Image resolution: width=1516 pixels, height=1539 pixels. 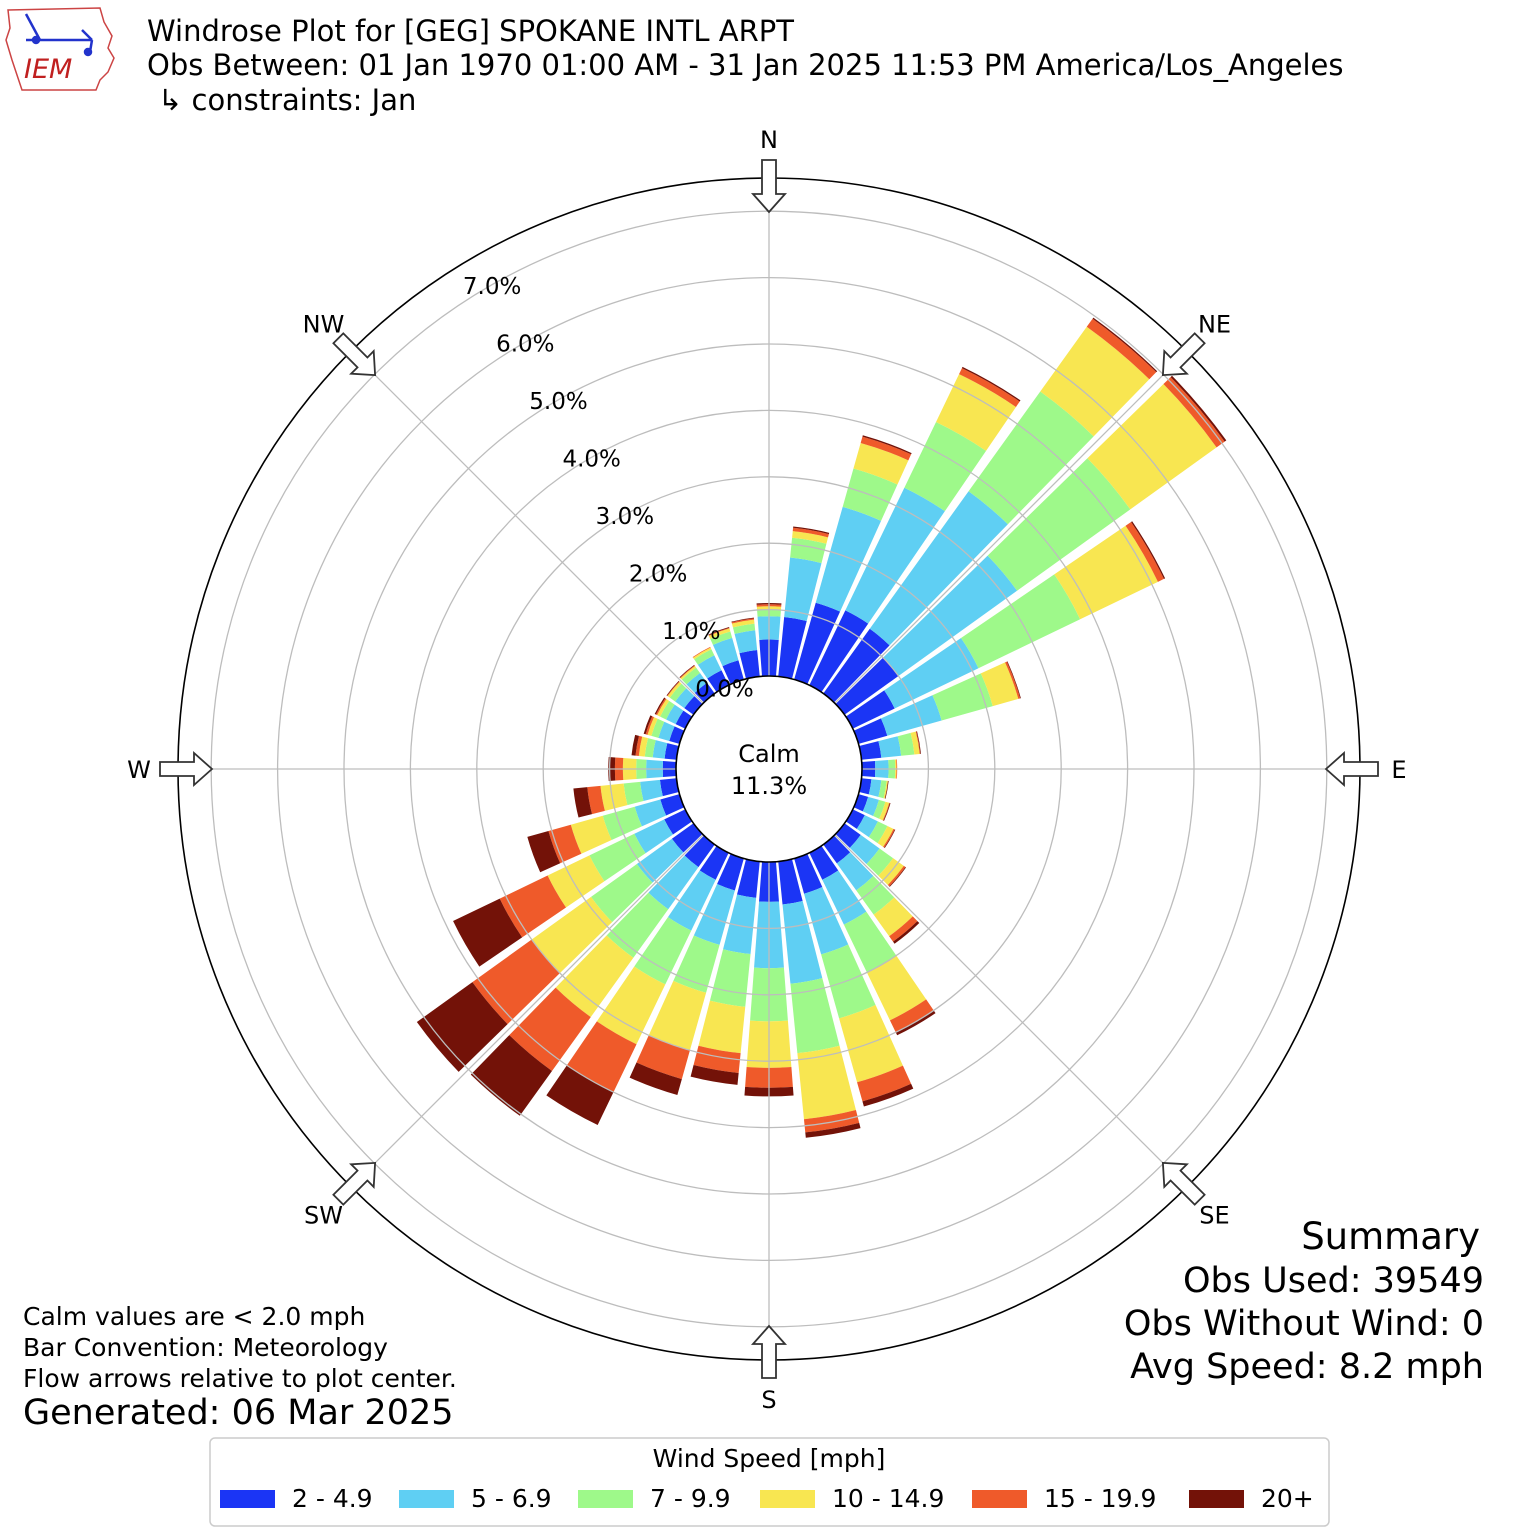 I want to click on flow-arrow-icon, so click(x=769, y=186).